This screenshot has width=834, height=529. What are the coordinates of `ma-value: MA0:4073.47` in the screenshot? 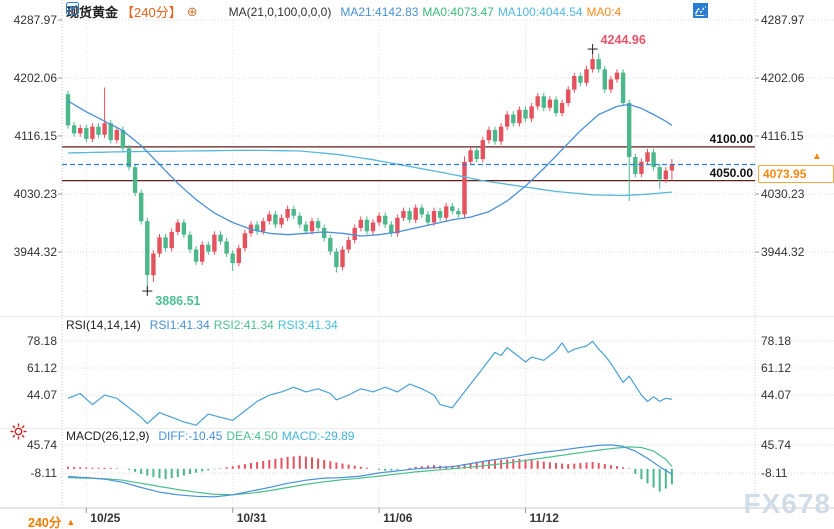 It's located at (458, 11).